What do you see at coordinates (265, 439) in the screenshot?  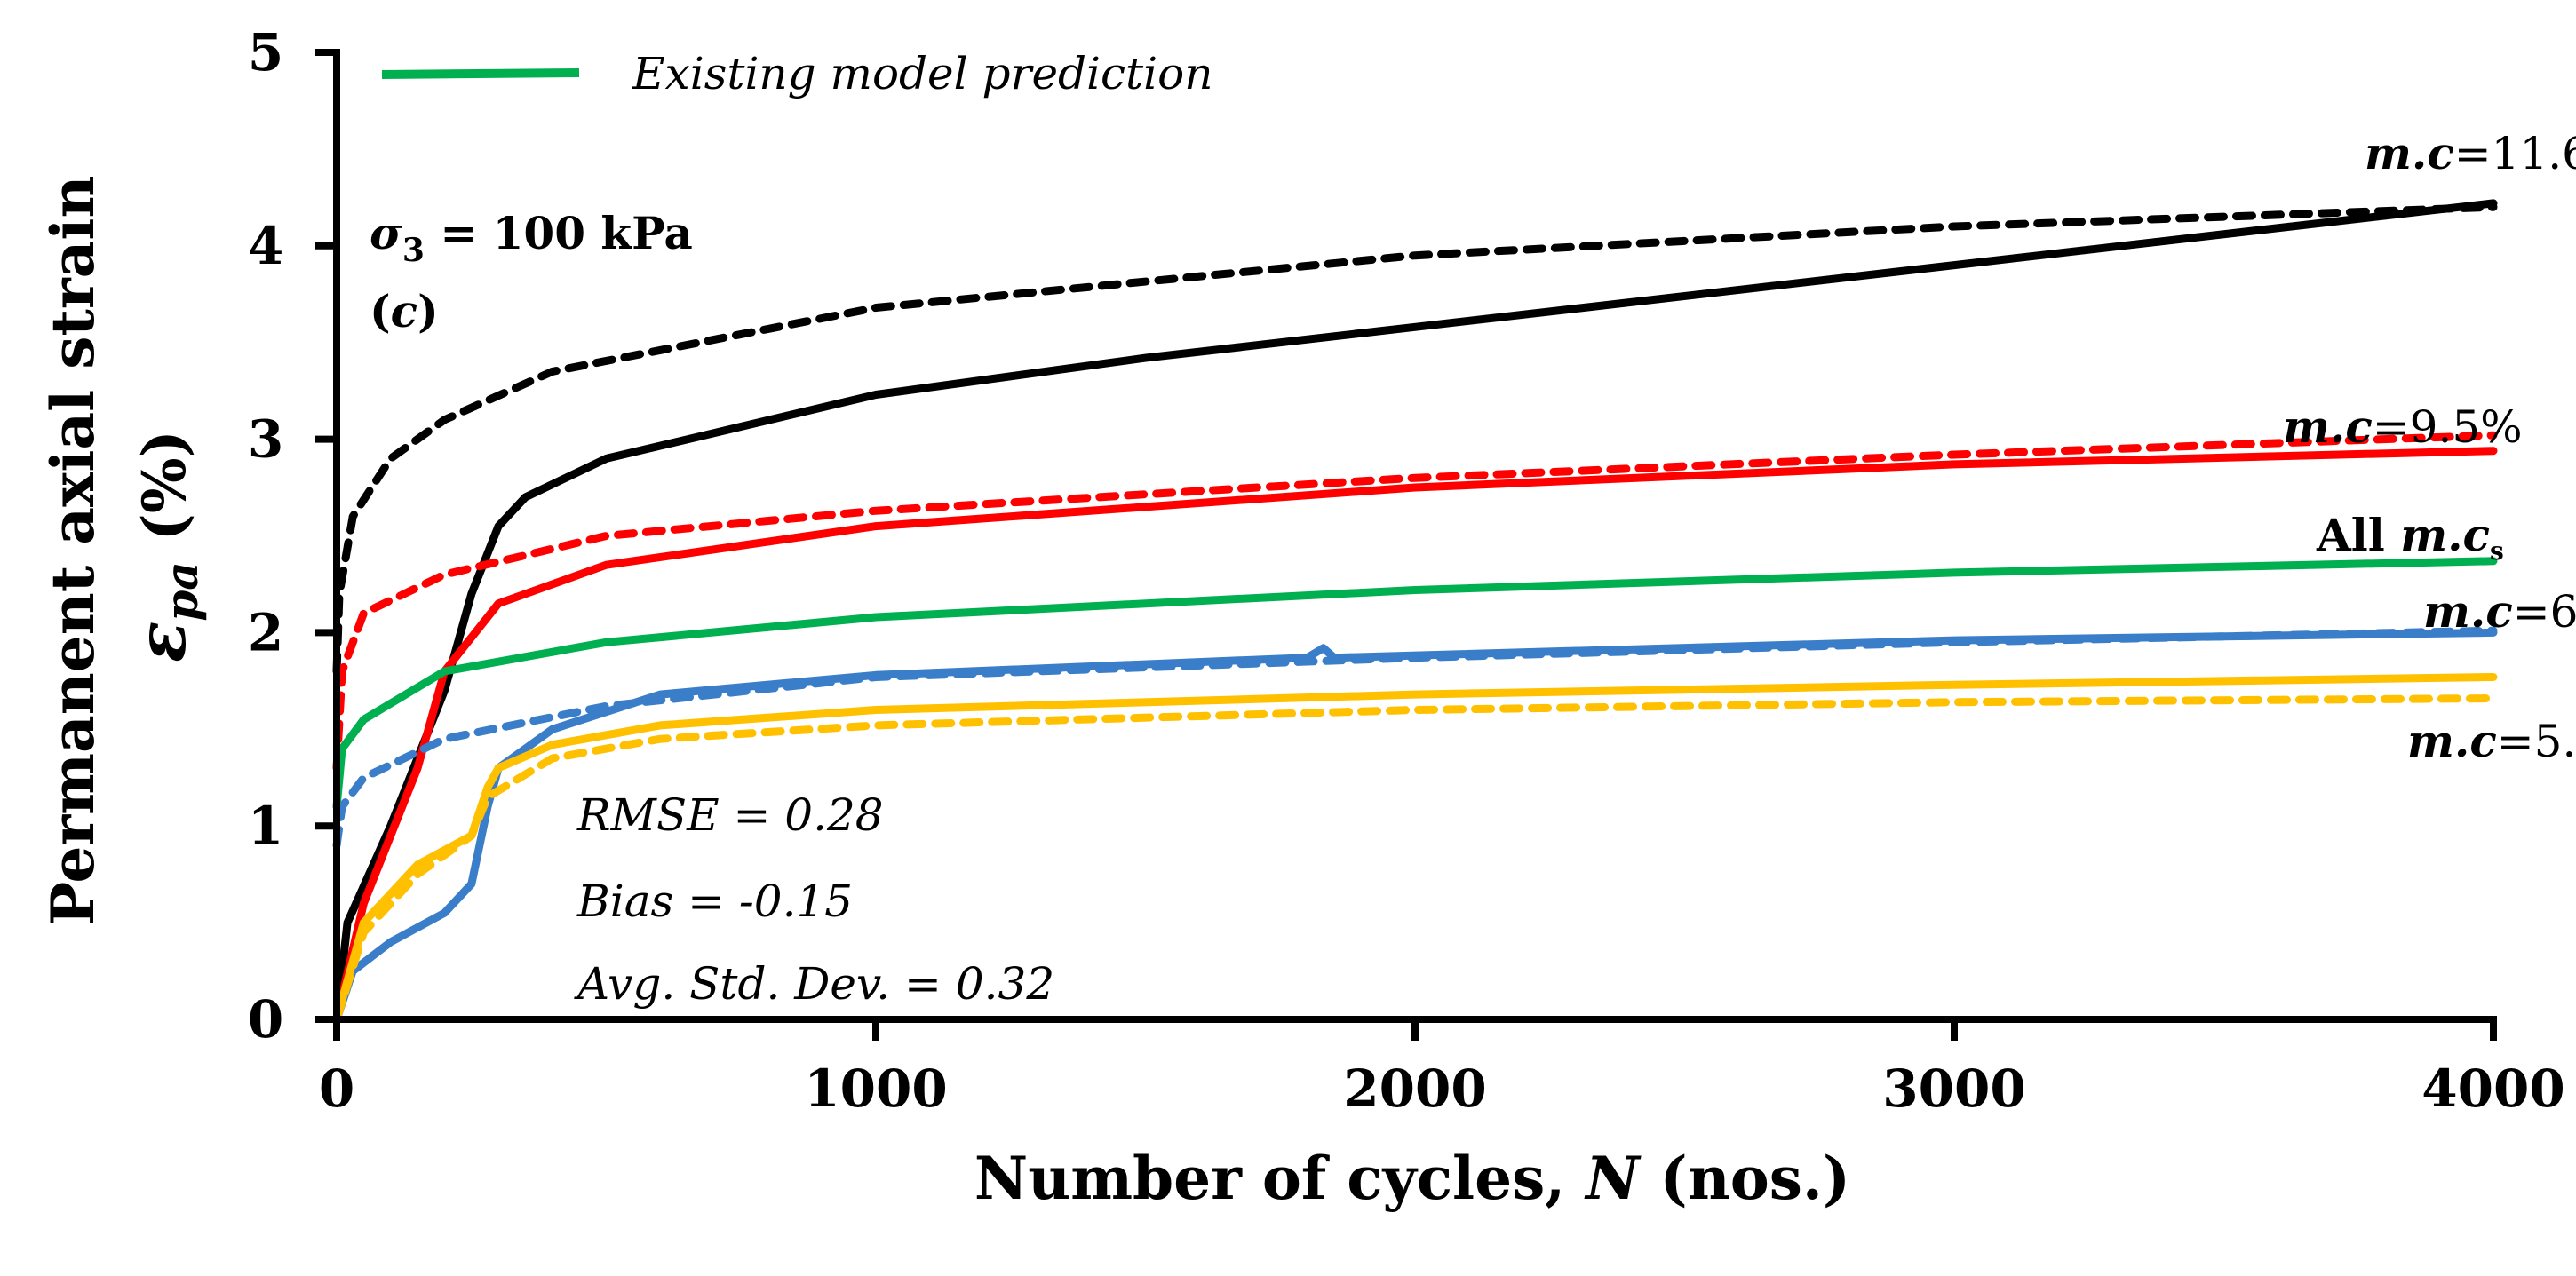 I see `y-tick-label: 3` at bounding box center [265, 439].